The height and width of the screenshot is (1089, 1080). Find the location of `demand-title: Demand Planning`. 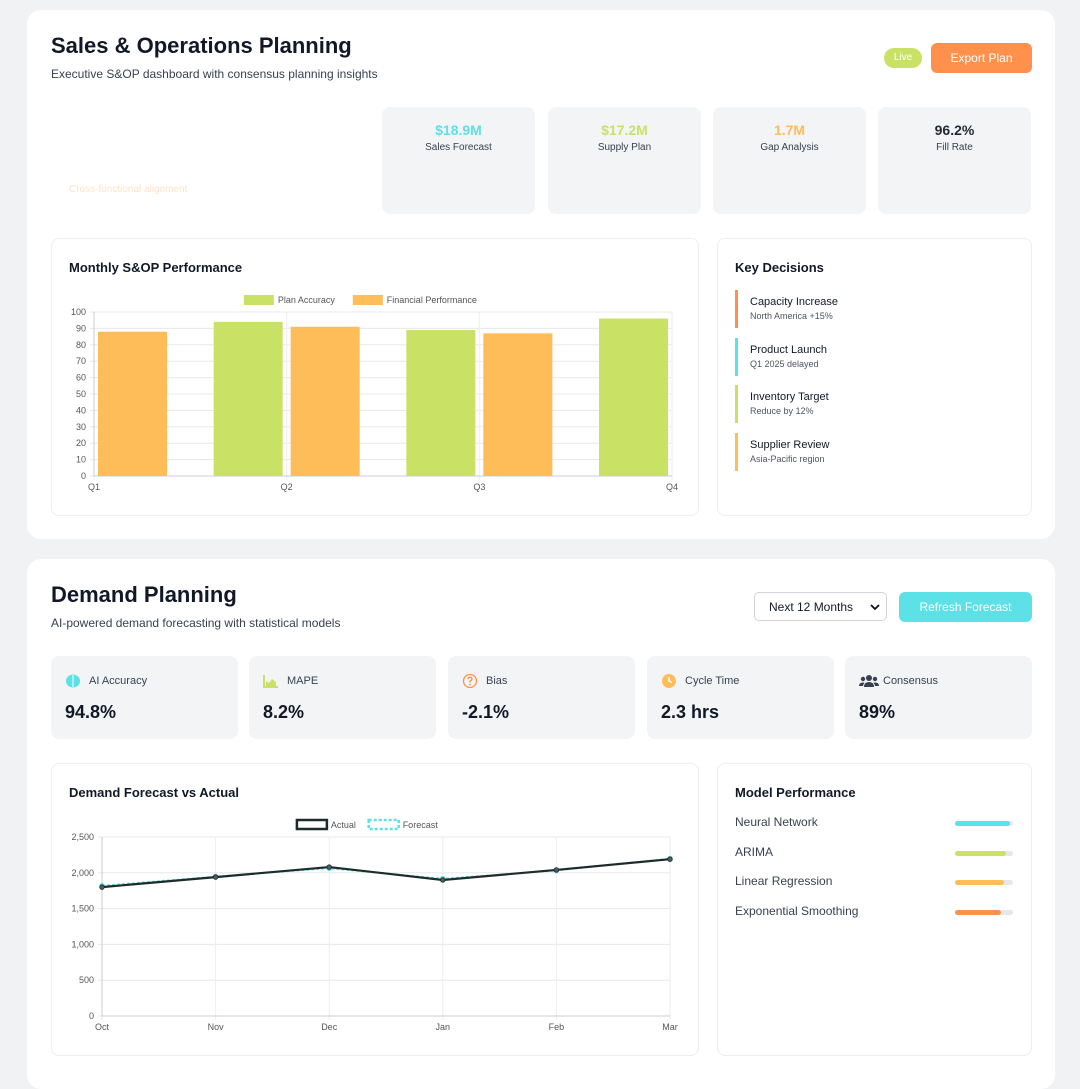

demand-title: Demand Planning is located at coordinates (144, 594).